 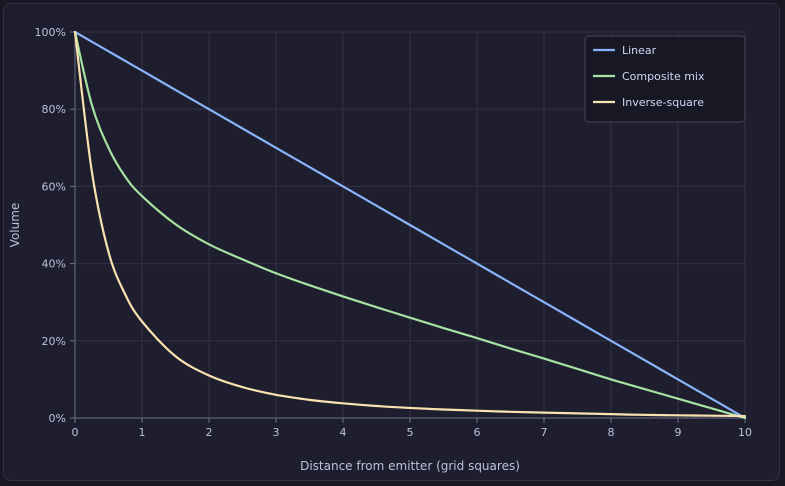 I want to click on y-axis-label: Volume, so click(x=15, y=225).